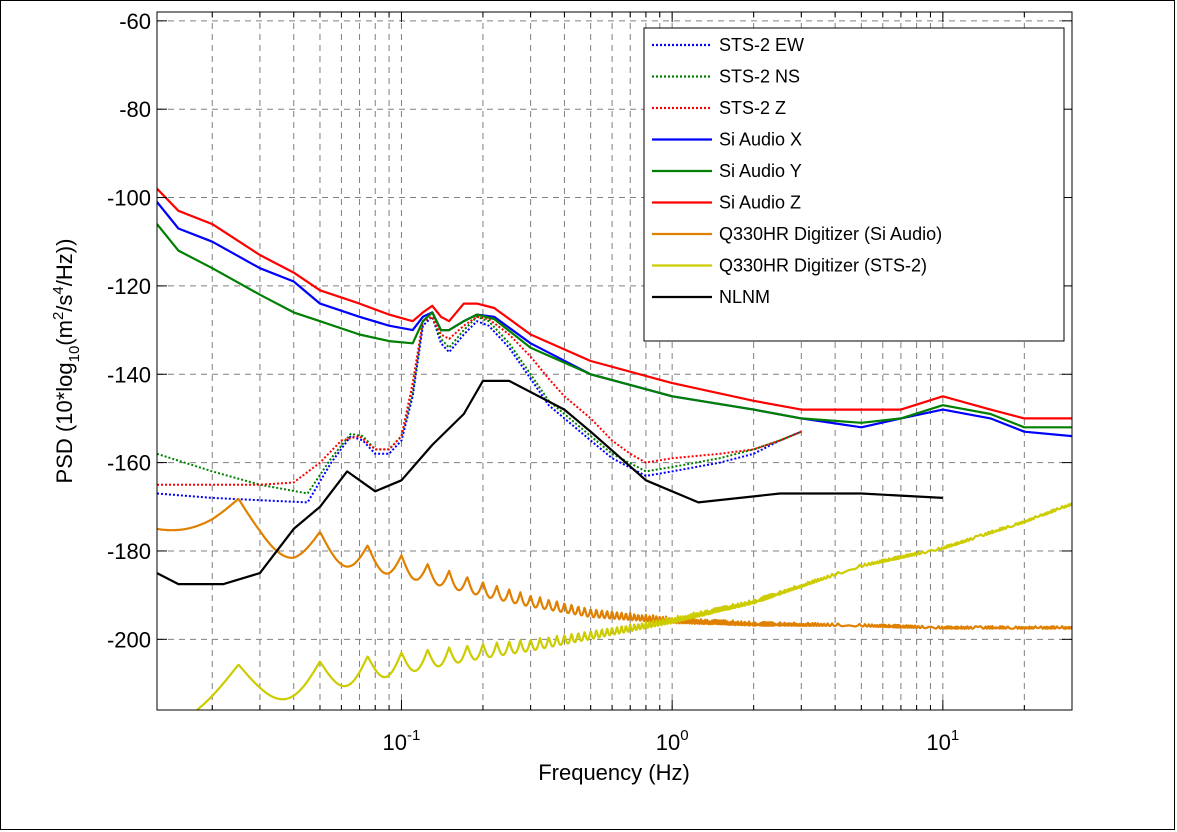 The image size is (1177, 832). I want to click on y-tick-label: -140, so click(129, 374).